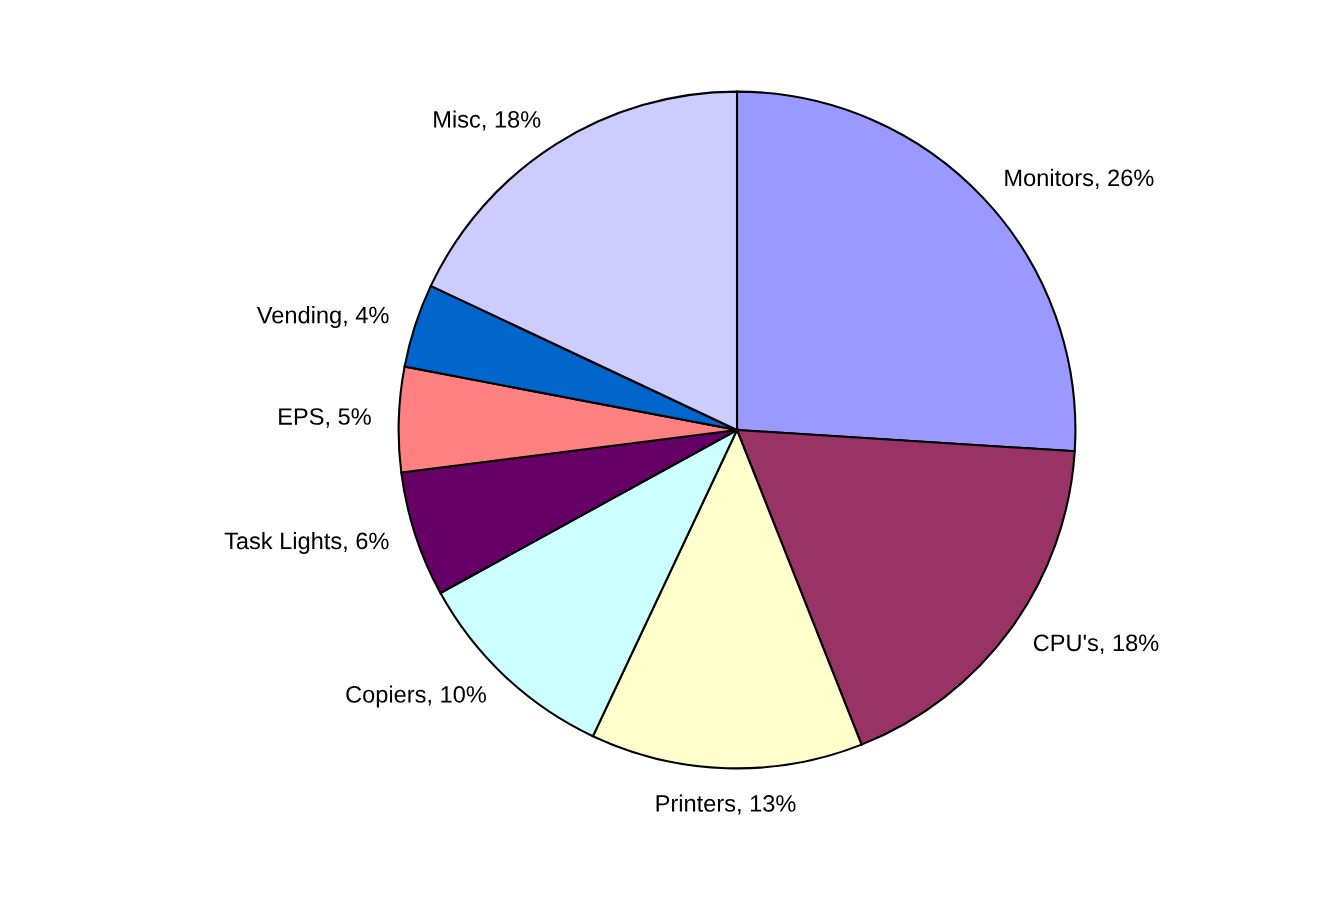  I want to click on slice-label: Copiers, 10%, so click(416, 696).